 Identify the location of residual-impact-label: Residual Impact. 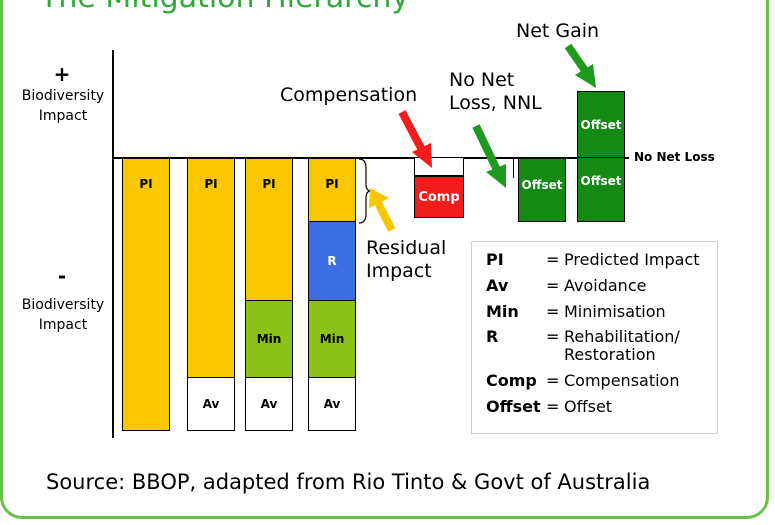
(406, 259).